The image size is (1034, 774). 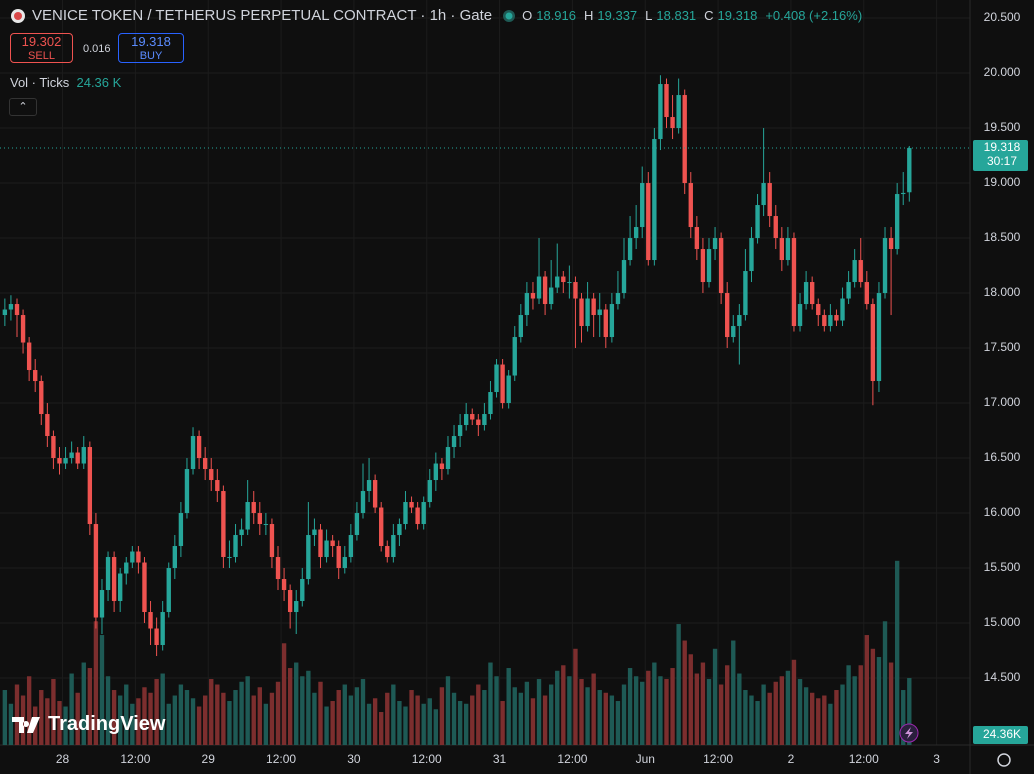 What do you see at coordinates (649, 15) in the screenshot?
I see `legend-label: L` at bounding box center [649, 15].